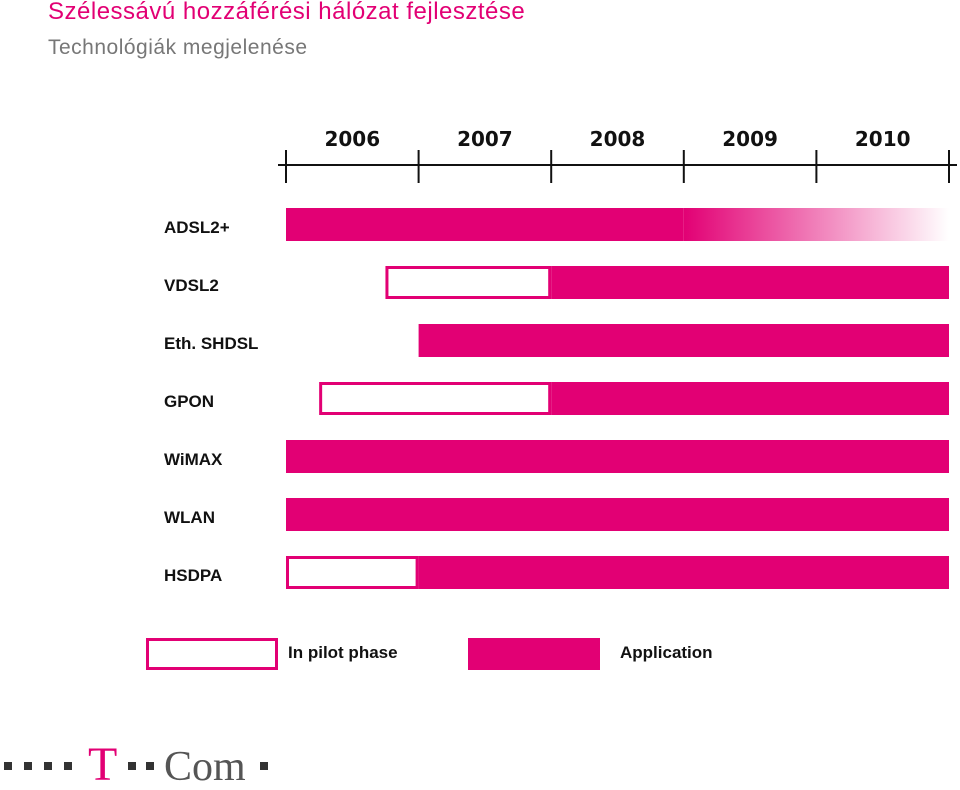 The height and width of the screenshot is (790, 960). I want to click on t-com-logo-icon: T Com, so click(136, 764).